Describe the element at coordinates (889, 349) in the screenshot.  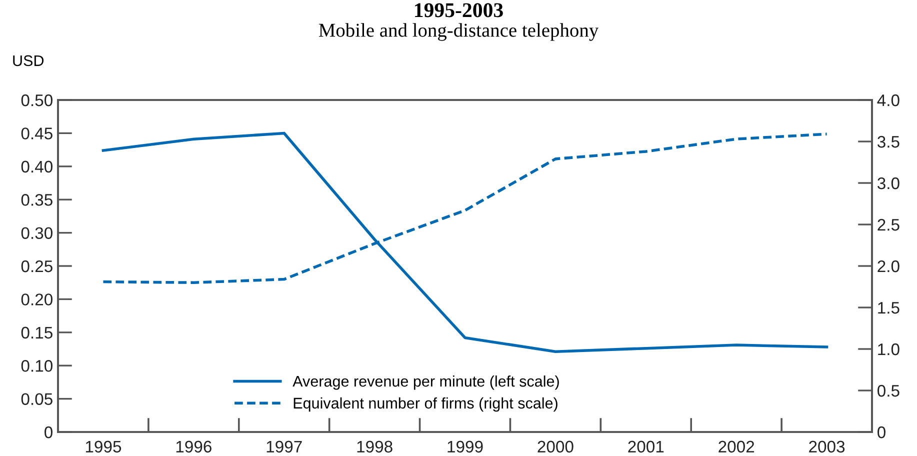
I see `y2-tick-label: 1.0` at that location.